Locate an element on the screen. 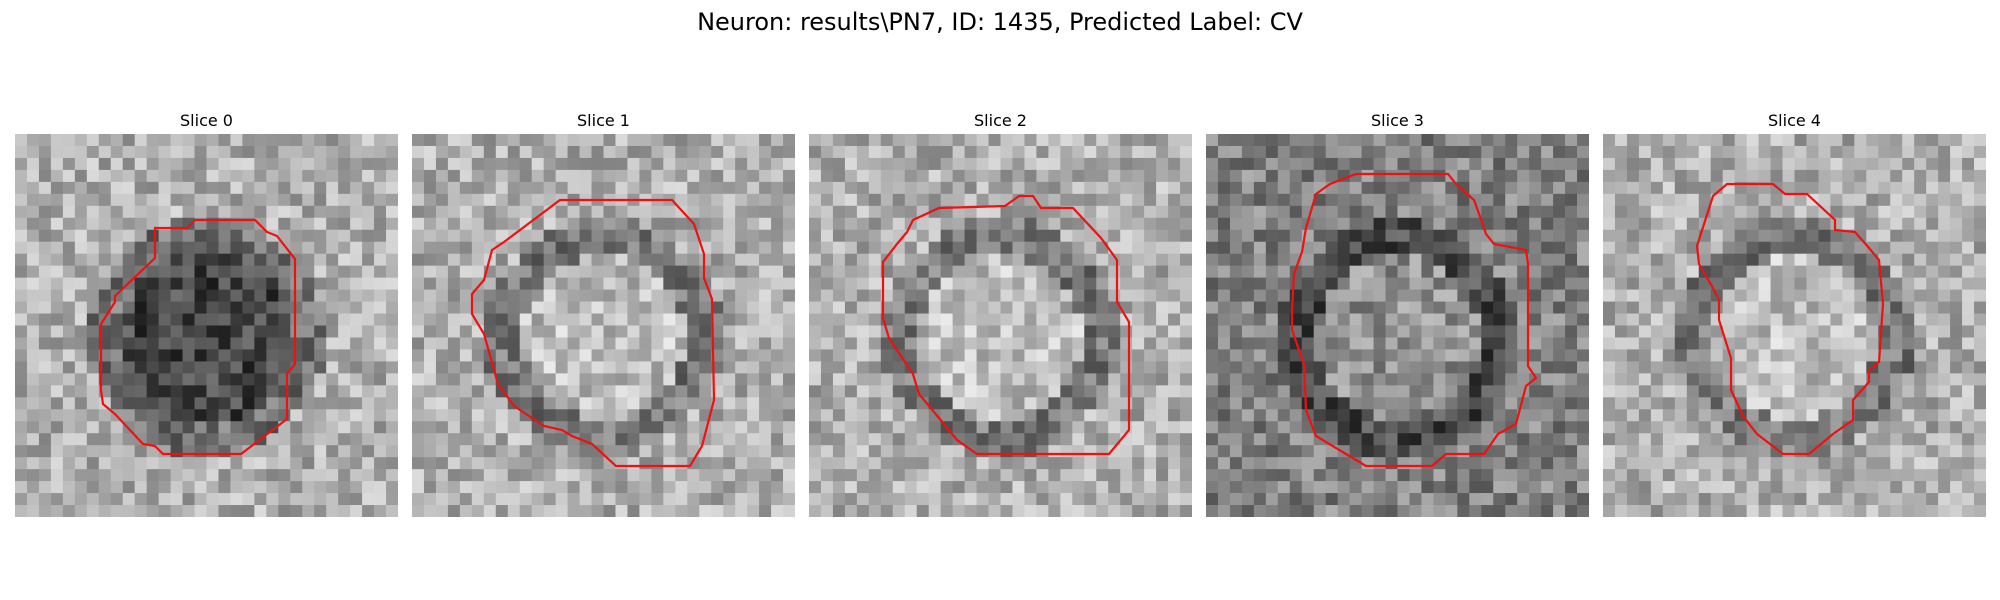  slice-panel-1: Slice 1 is located at coordinates (603, 312).